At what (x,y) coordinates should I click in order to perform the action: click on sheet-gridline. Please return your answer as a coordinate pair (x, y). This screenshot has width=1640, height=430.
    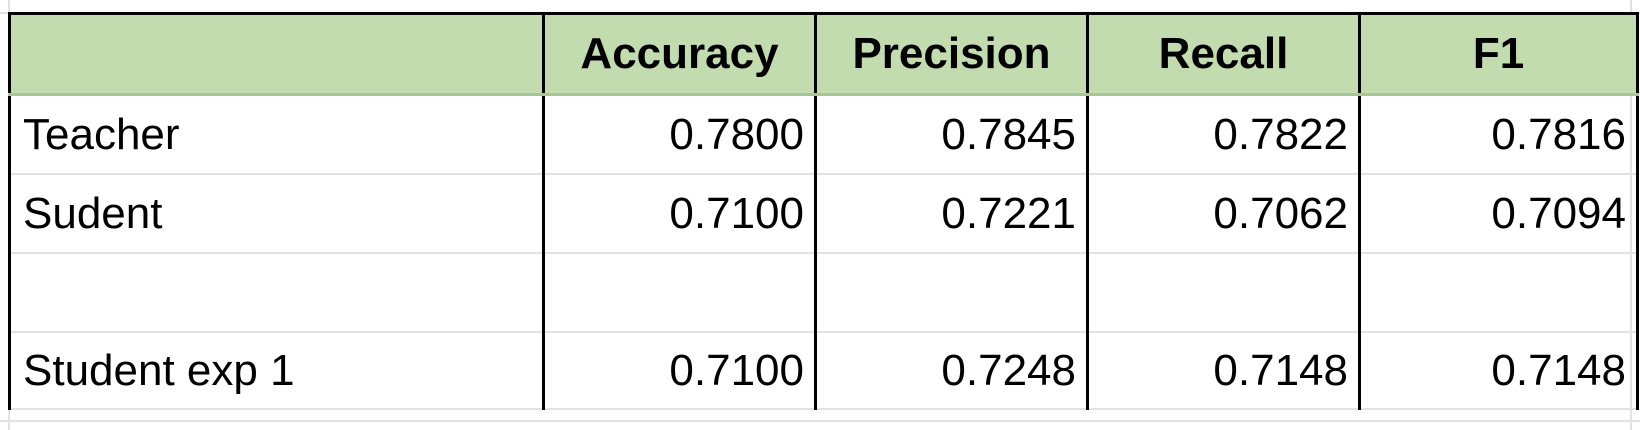
    Looking at the image, I should click on (820, 421).